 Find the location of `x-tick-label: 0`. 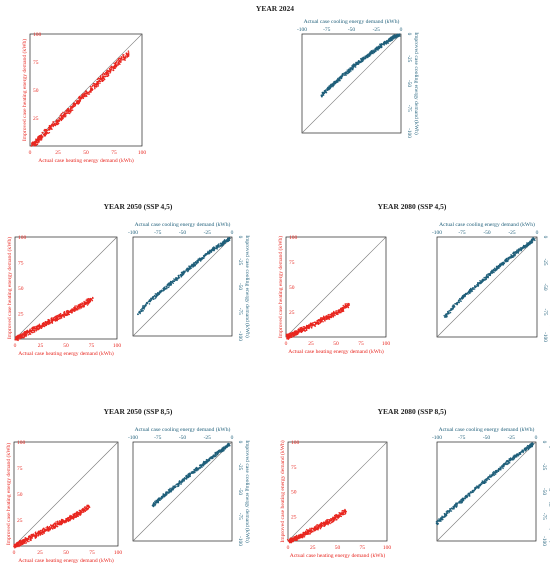

x-tick-label: 0 is located at coordinates (537, 233).